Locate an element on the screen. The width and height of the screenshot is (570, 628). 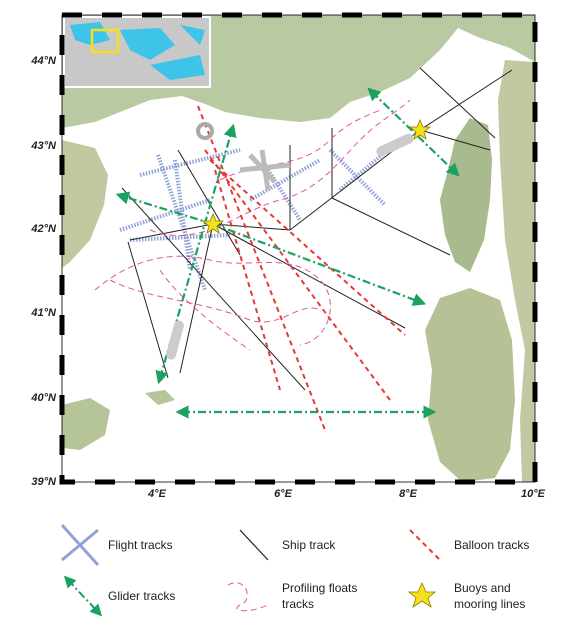
legend-buoy-icon is located at coordinates (422, 595).